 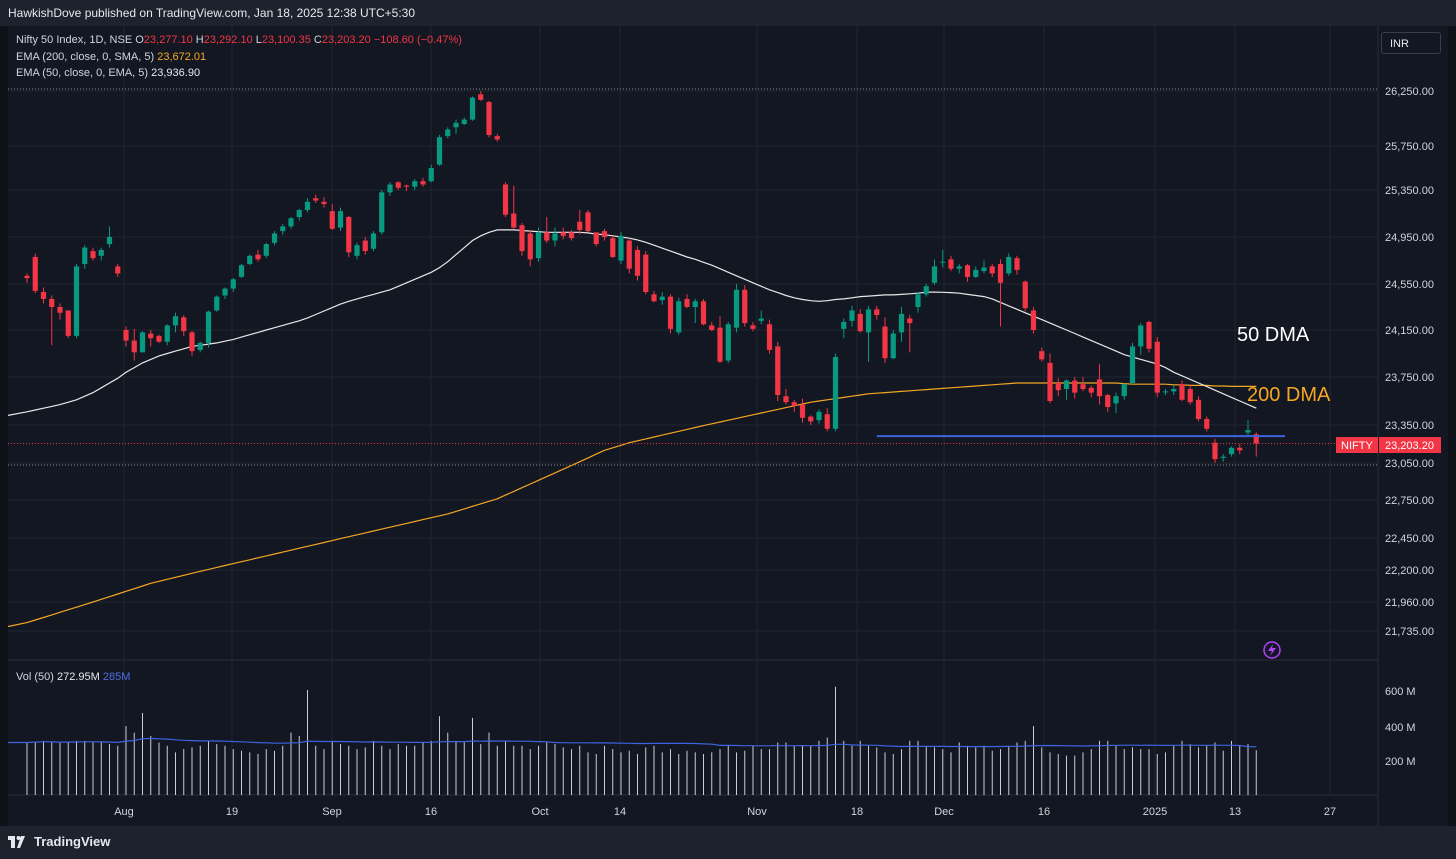 I want to click on ema200-label: EMA (200, close, 0, SMA, 5), so click(x=85, y=57).